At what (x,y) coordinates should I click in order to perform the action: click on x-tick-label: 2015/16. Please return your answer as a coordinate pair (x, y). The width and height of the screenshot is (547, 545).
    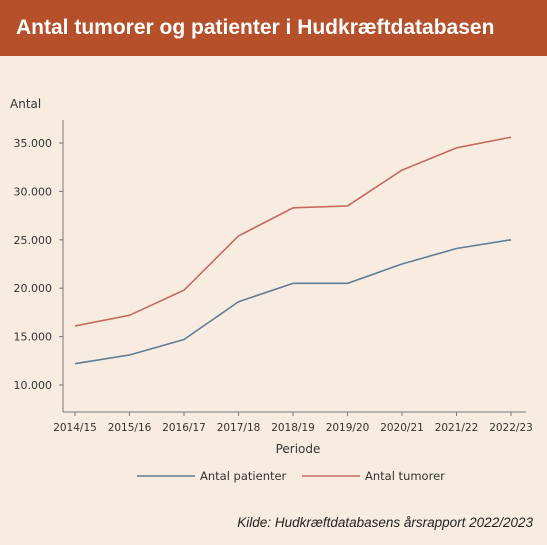
    Looking at the image, I should click on (130, 428).